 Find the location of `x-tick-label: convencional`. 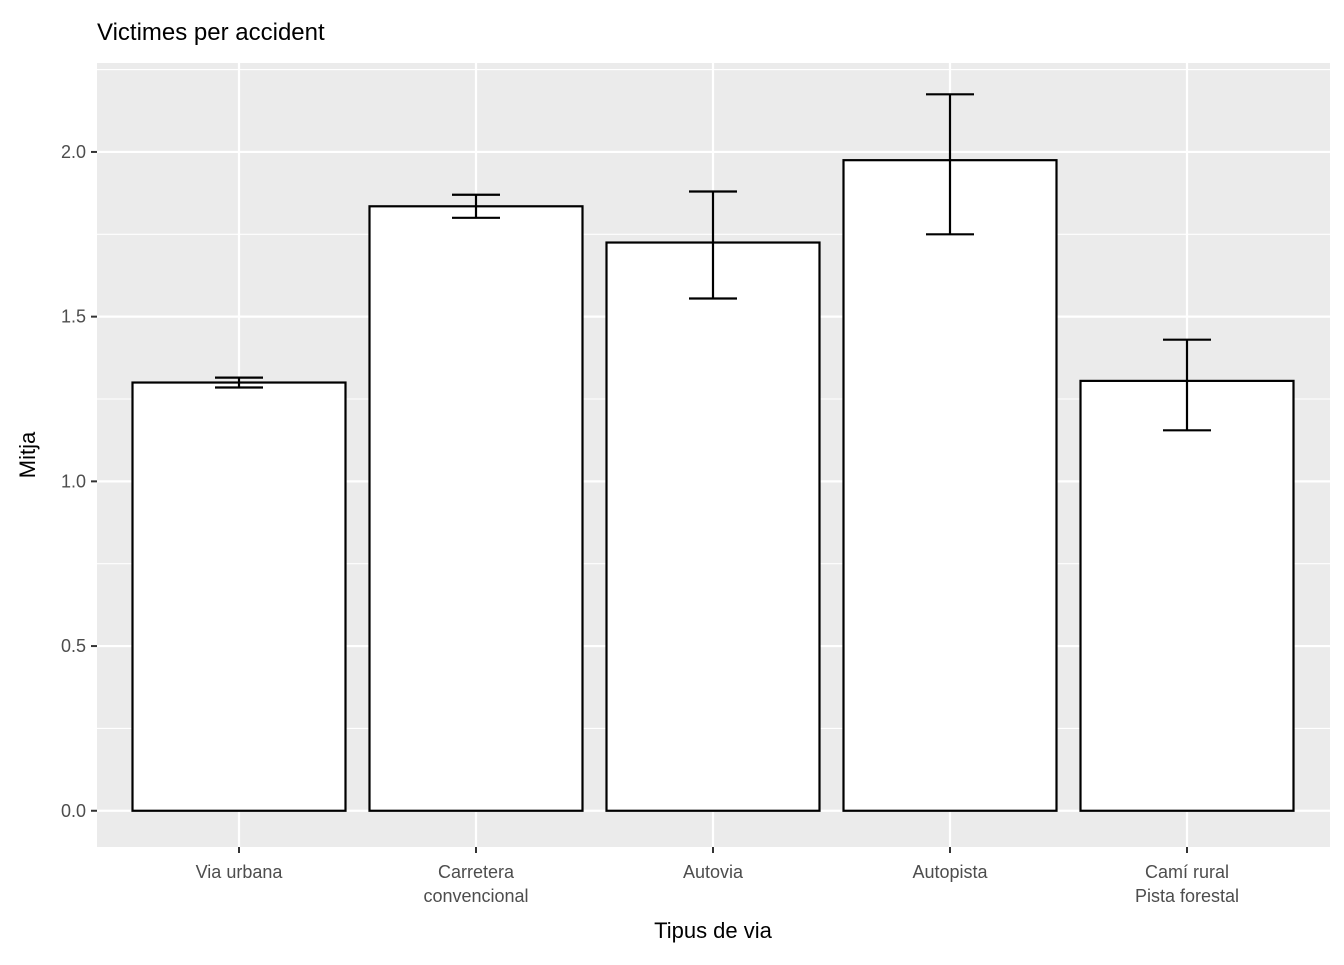

x-tick-label: convencional is located at coordinates (475, 896).